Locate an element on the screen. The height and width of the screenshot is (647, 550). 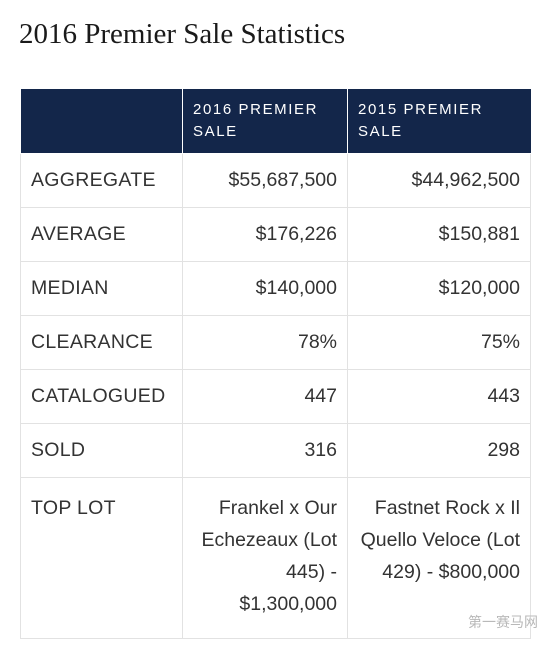
value-2015: $44,962,500 is located at coordinates (439, 180).